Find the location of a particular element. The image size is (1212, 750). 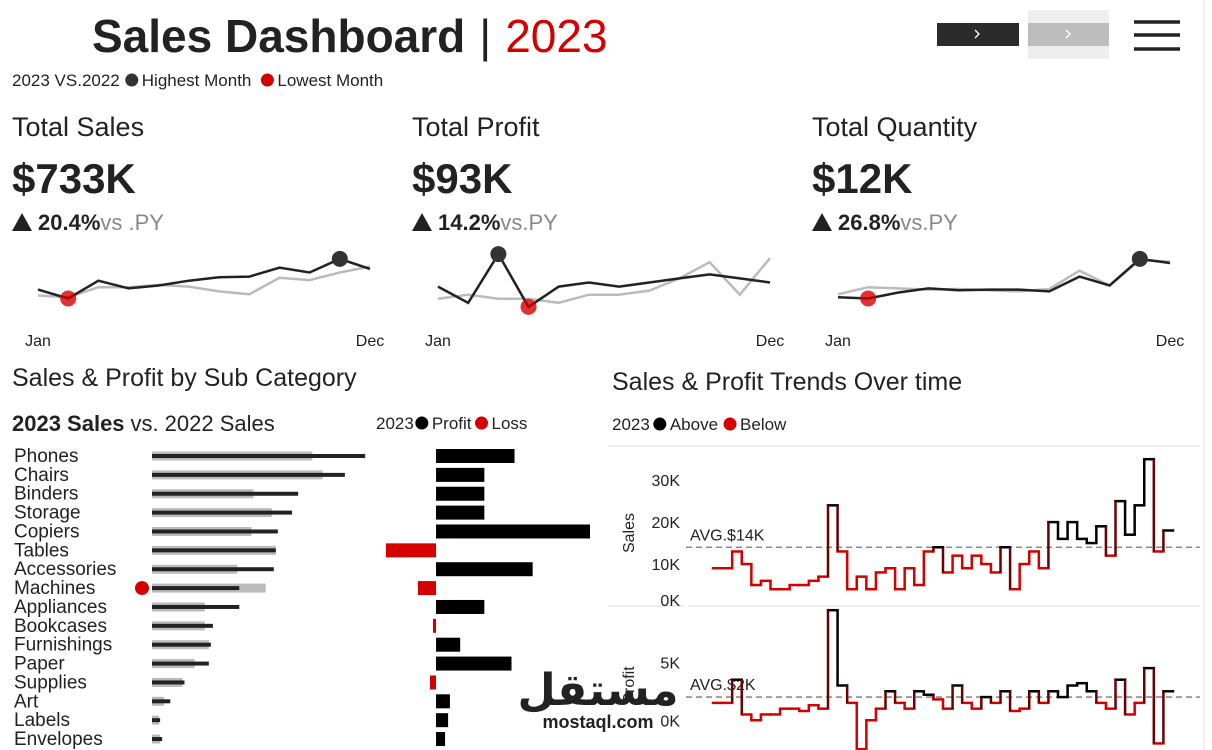

category-label: Supplies is located at coordinates (50, 682).